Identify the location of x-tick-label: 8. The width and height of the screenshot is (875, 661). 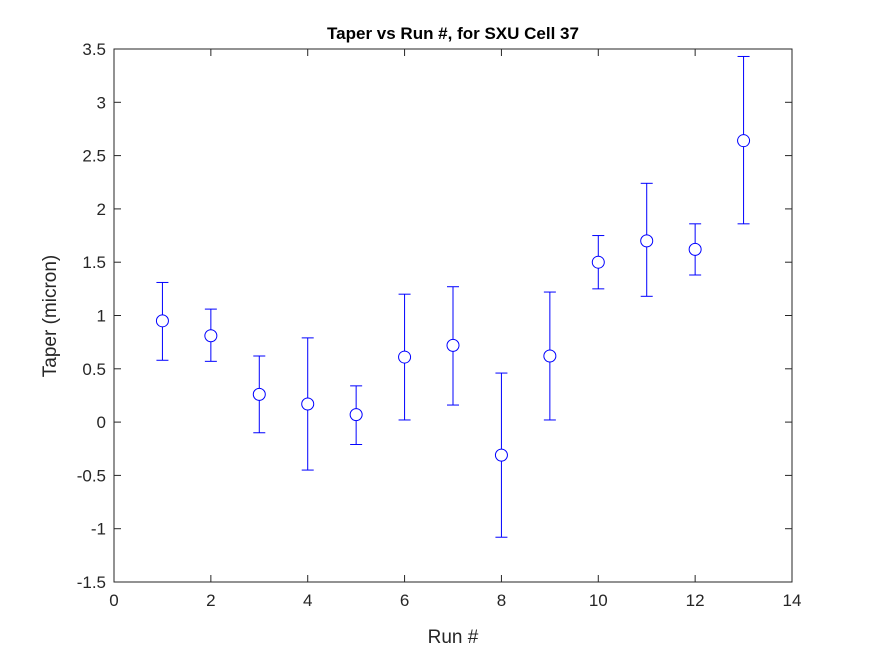
(501, 600).